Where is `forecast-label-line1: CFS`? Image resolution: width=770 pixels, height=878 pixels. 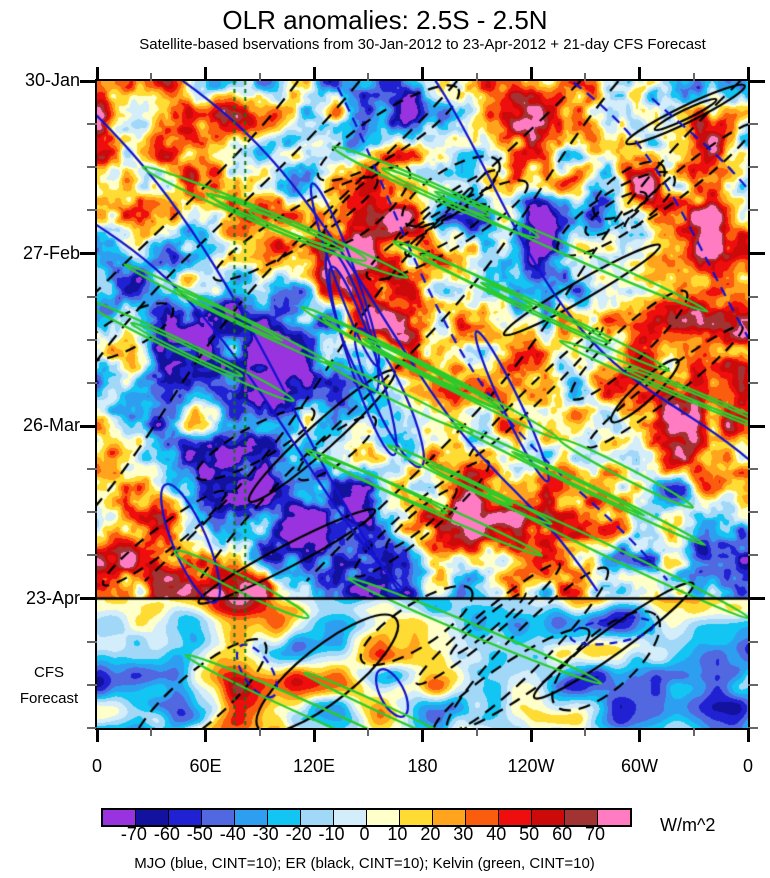
forecast-label-line1: CFS is located at coordinates (49, 672).